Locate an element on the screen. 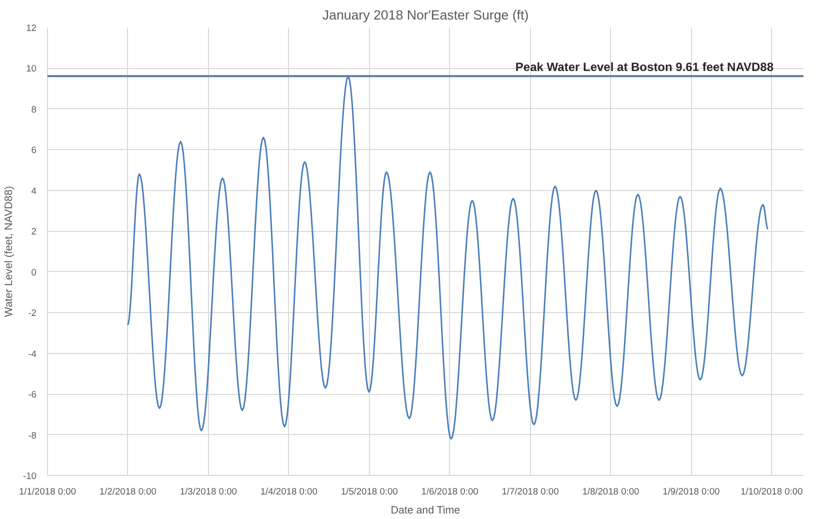  y-tick-label: 2 is located at coordinates (34, 231).